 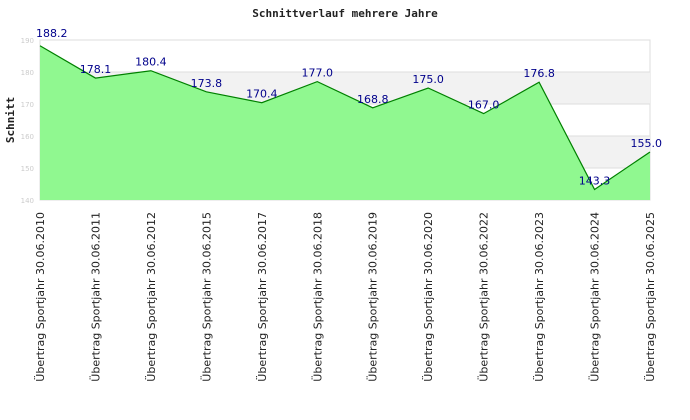 What do you see at coordinates (539, 297) in the screenshot?
I see `x-tick-label: Übertrag Sportjahr 30.06.2023` at bounding box center [539, 297].